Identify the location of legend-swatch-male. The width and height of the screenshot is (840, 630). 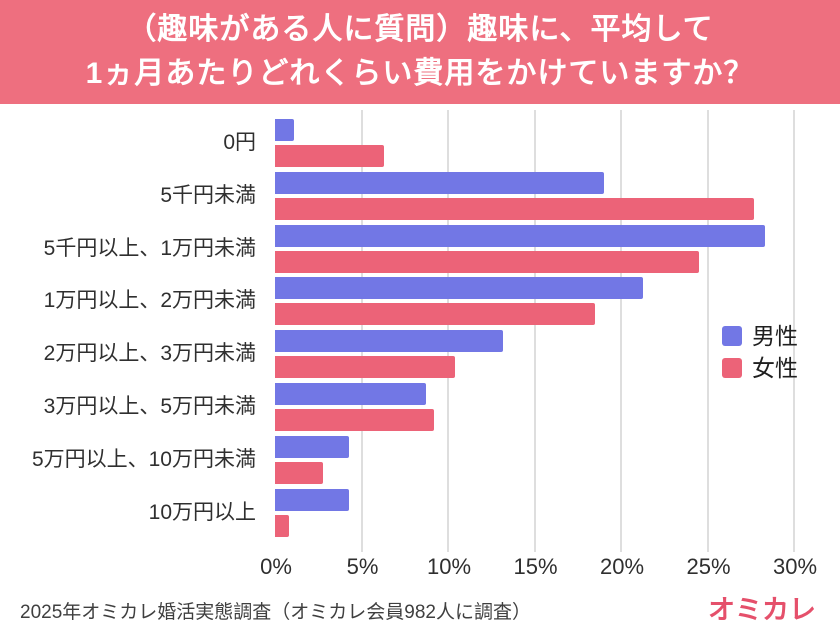
(732, 336).